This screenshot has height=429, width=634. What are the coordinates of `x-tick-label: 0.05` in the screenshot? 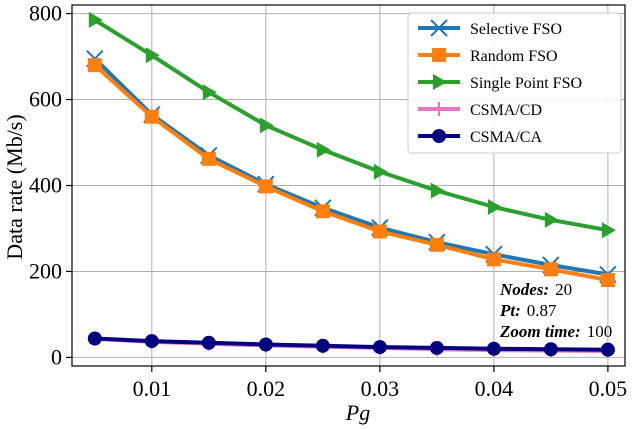 It's located at (608, 388).